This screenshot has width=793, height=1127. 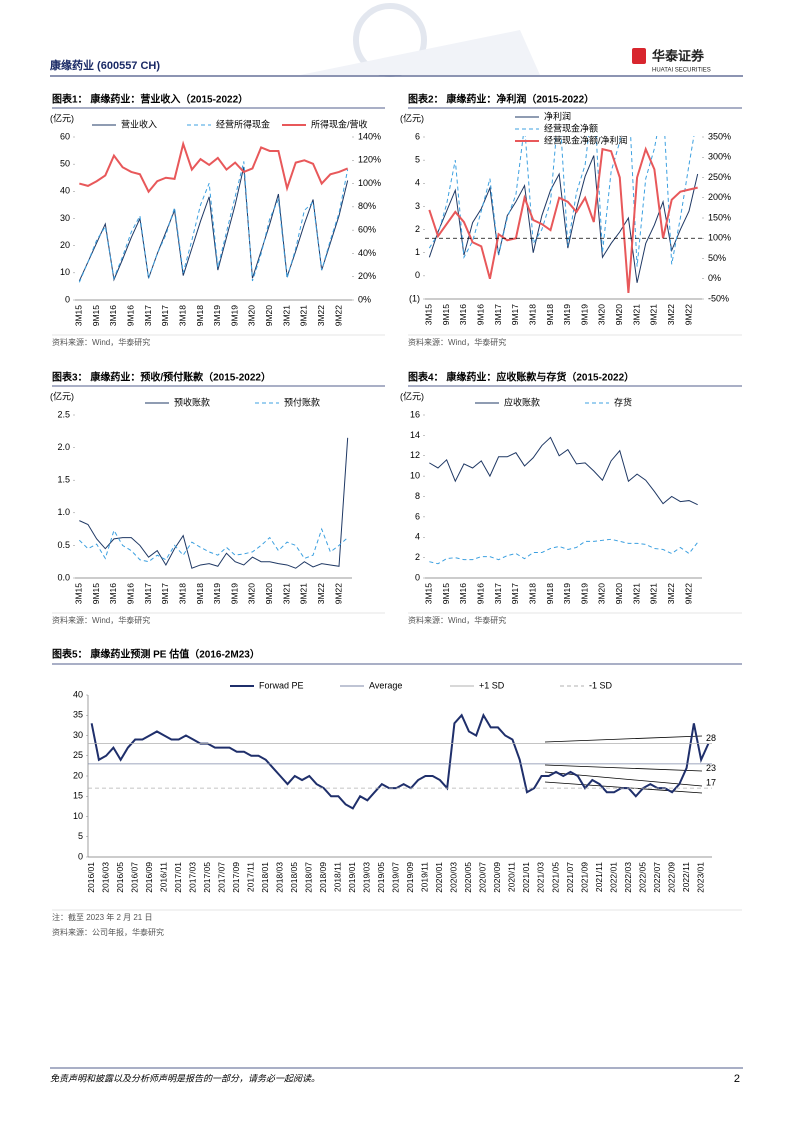 What do you see at coordinates (102, 917) in the screenshot?
I see `chart-note: 注：截至 2023 年 2 月 21 日` at bounding box center [102, 917].